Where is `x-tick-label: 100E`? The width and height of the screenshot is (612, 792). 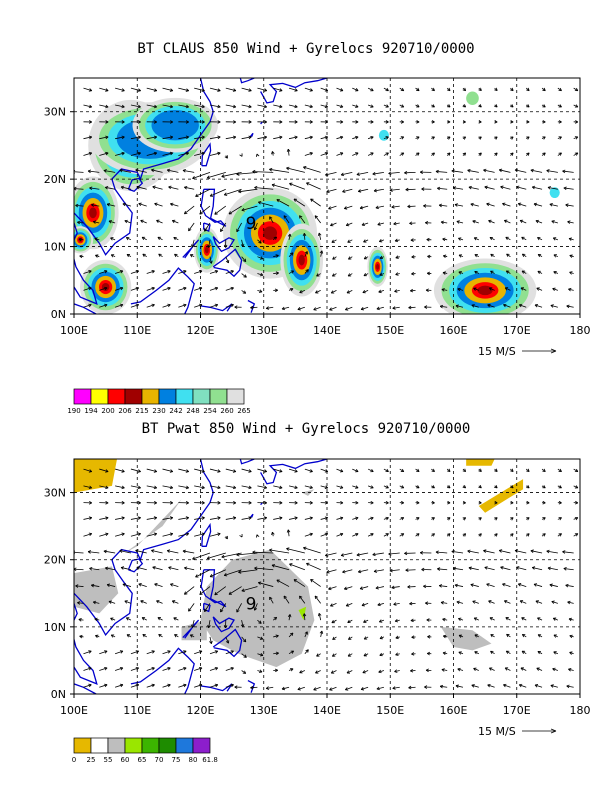 x-tick-label: 100E is located at coordinates (74, 330).